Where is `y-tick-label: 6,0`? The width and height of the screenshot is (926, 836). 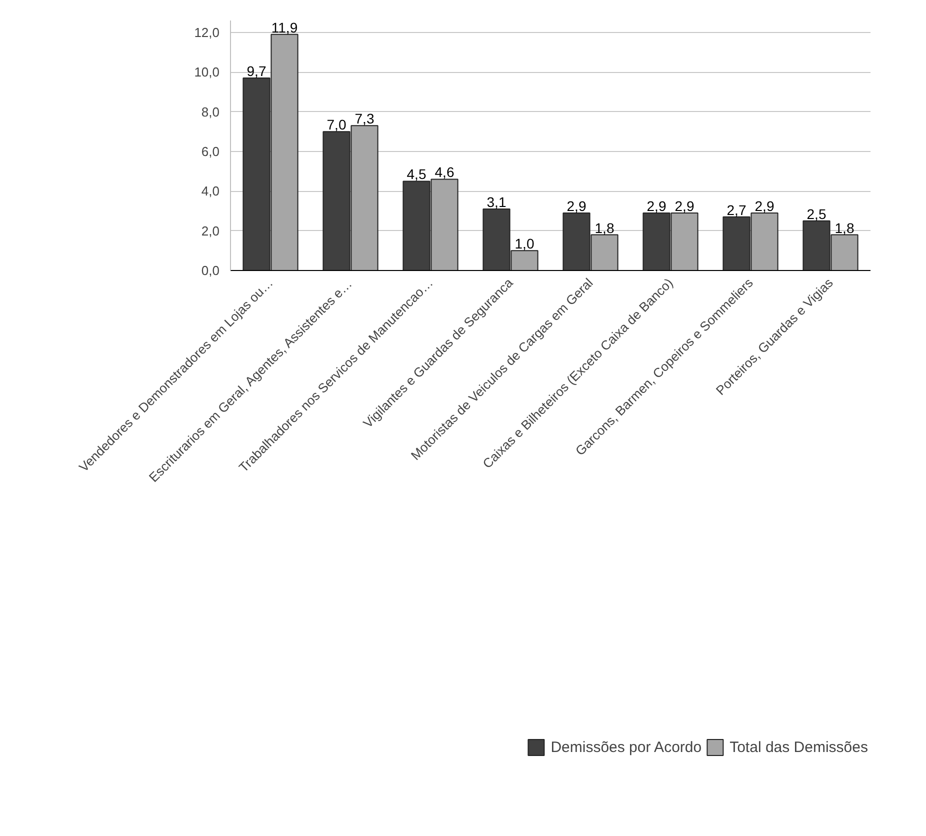
y-tick-label: 6,0 is located at coordinates (210, 151).